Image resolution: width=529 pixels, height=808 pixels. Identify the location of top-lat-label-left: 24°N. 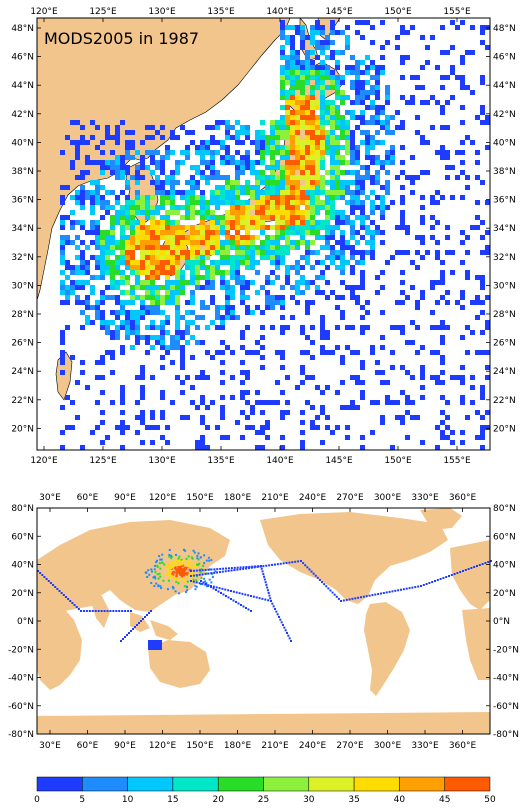
(22, 372).